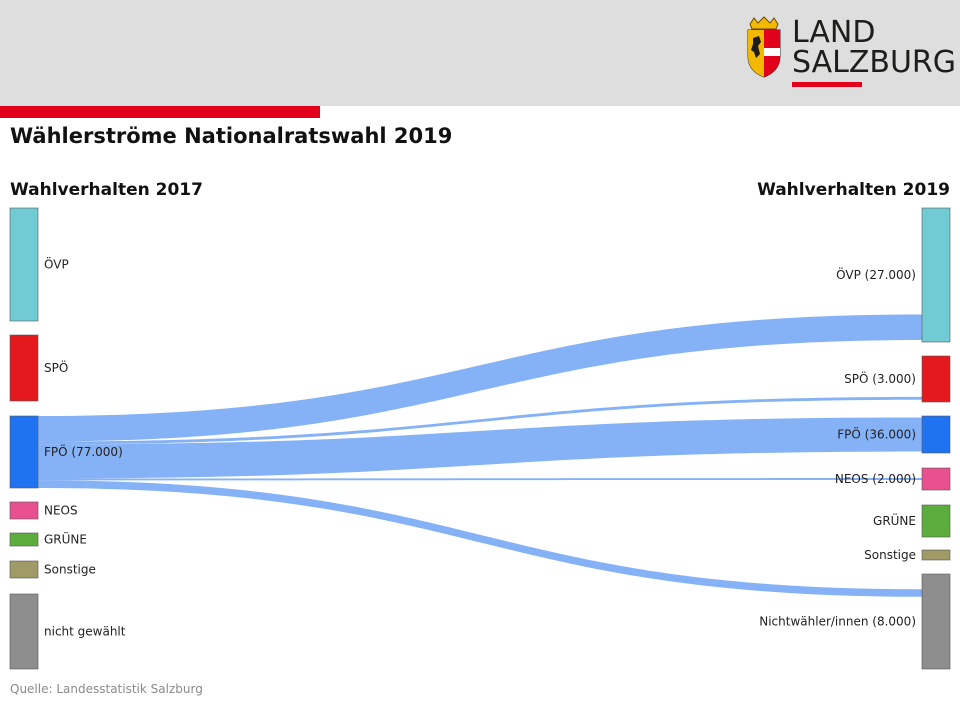 This screenshot has width=960, height=718. What do you see at coordinates (61, 511) in the screenshot?
I see `label-l_neos: NEOS` at bounding box center [61, 511].